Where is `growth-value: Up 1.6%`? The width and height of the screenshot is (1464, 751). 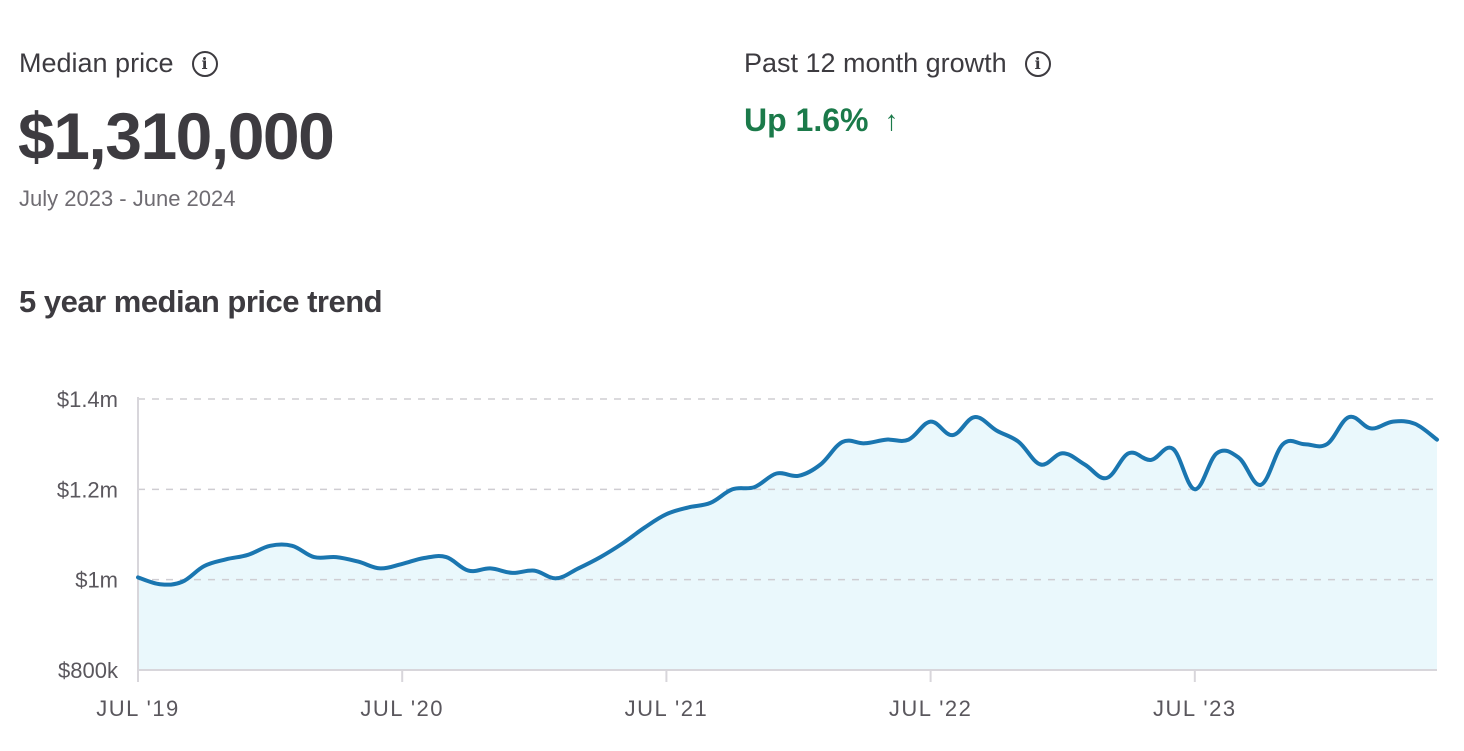
growth-value: Up 1.6% is located at coordinates (806, 120).